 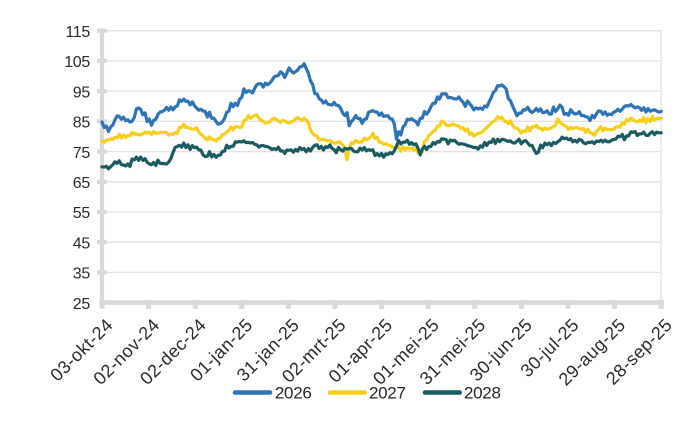 What do you see at coordinates (82, 304) in the screenshot?
I see `svg-text: 25` at bounding box center [82, 304].